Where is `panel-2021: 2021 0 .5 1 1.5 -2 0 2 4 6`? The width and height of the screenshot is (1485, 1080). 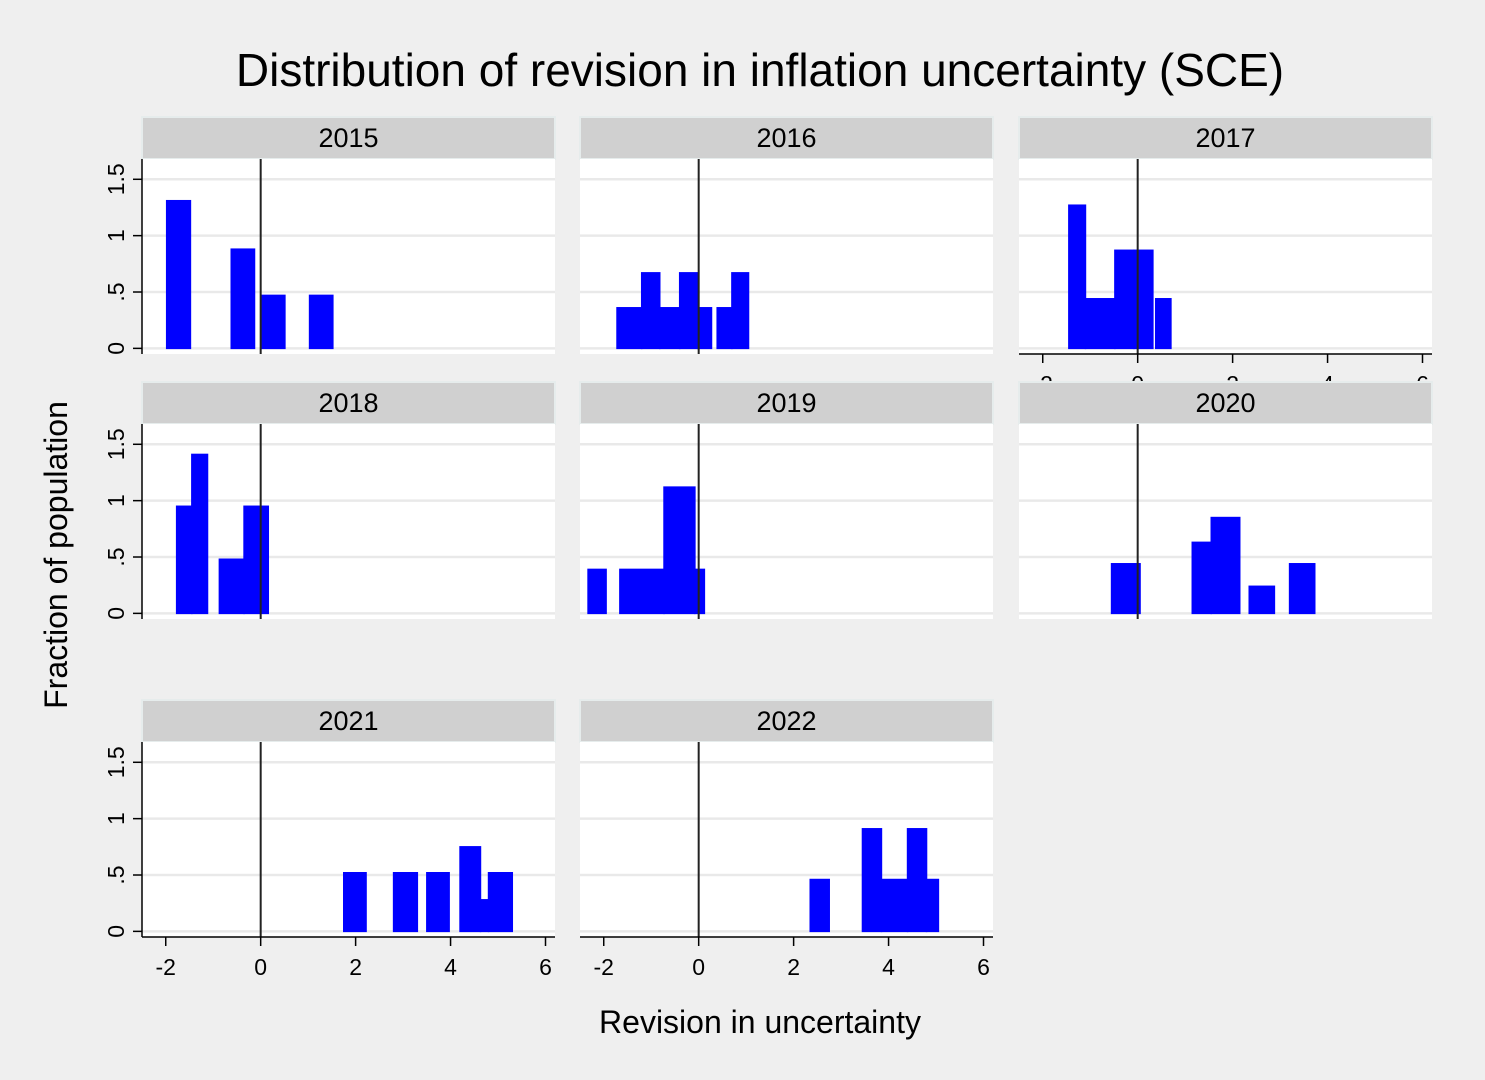 panel-2021: 2021 0 .5 1 1.5 -2 0 2 4 6 is located at coordinates (329, 839).